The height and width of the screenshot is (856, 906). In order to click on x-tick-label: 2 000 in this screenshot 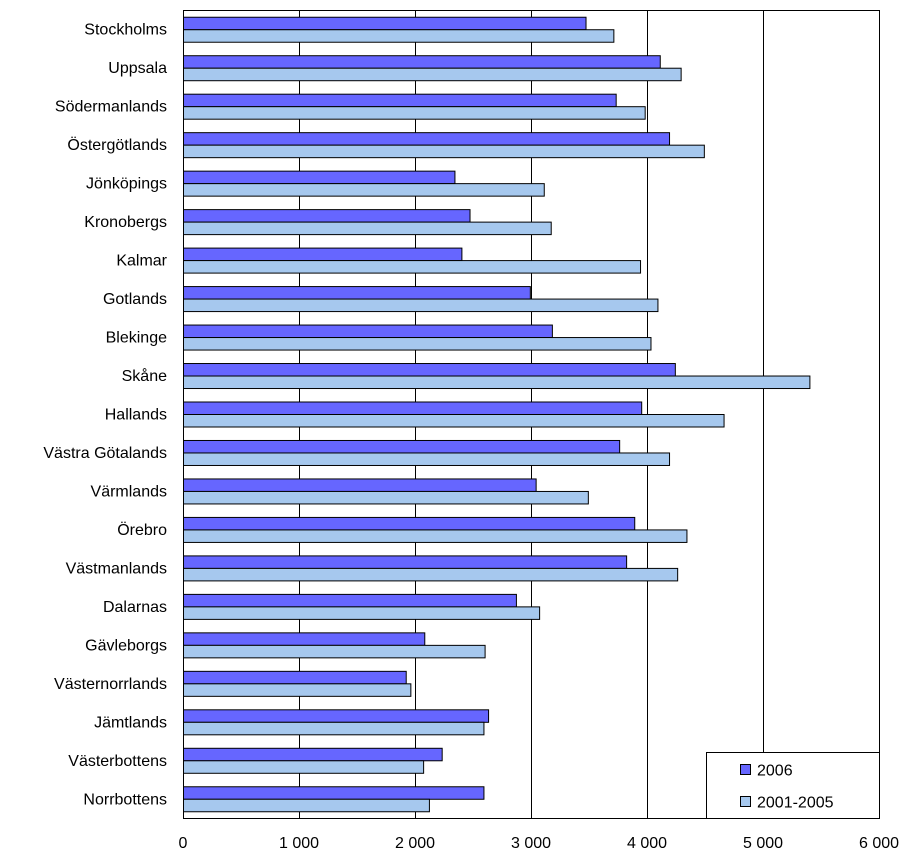, I will do `click(415, 843)`.